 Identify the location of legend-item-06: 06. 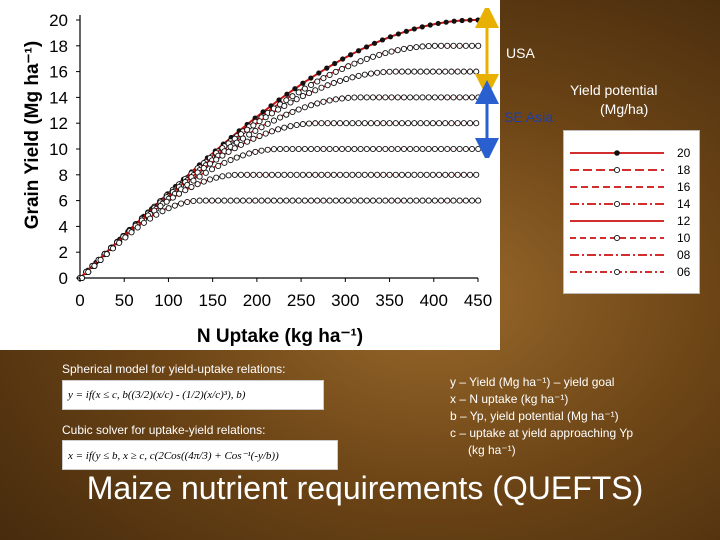
(630, 272).